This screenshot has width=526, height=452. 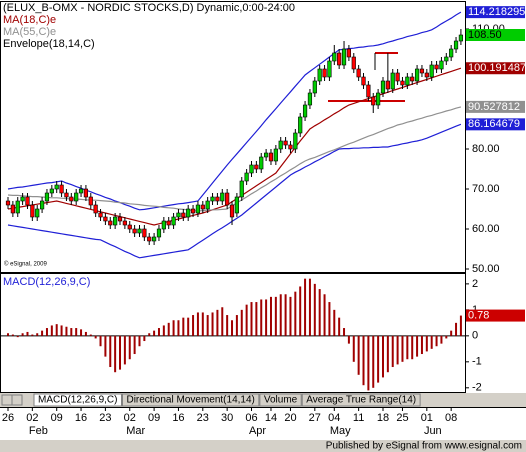 I want to click on macd-title: MACD(12,26,9,C), so click(x=46, y=282).